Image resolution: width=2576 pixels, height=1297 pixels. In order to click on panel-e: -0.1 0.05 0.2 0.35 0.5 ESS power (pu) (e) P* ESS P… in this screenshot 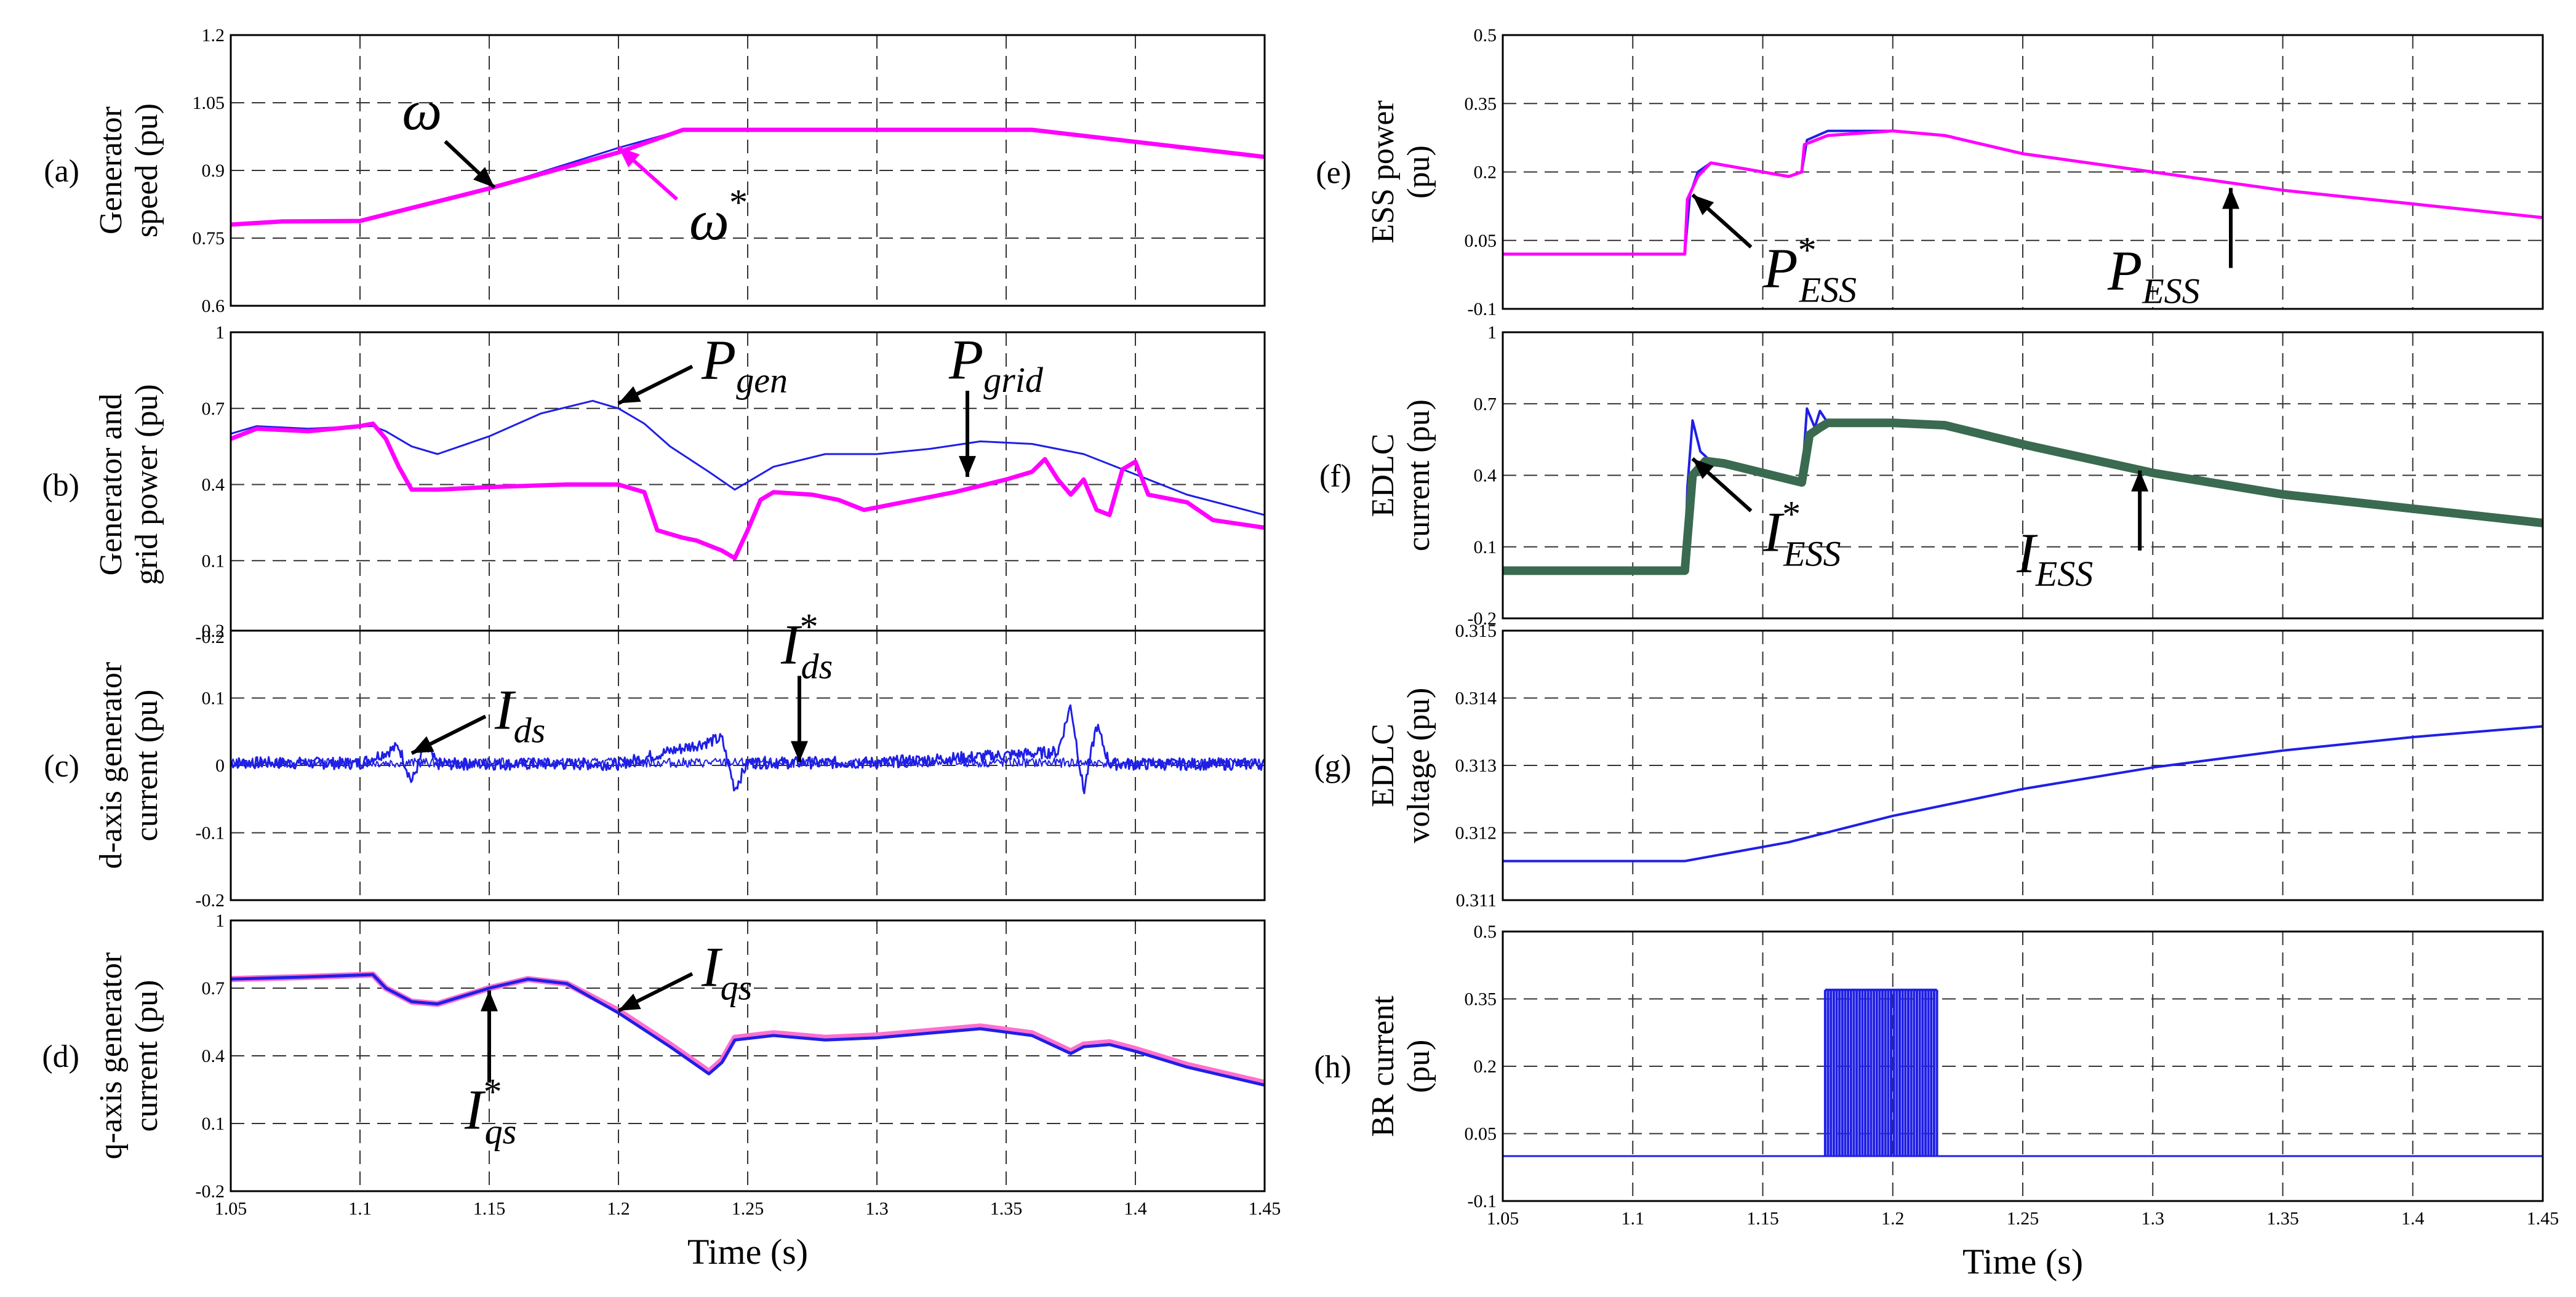, I will do `click(1930, 172)`.